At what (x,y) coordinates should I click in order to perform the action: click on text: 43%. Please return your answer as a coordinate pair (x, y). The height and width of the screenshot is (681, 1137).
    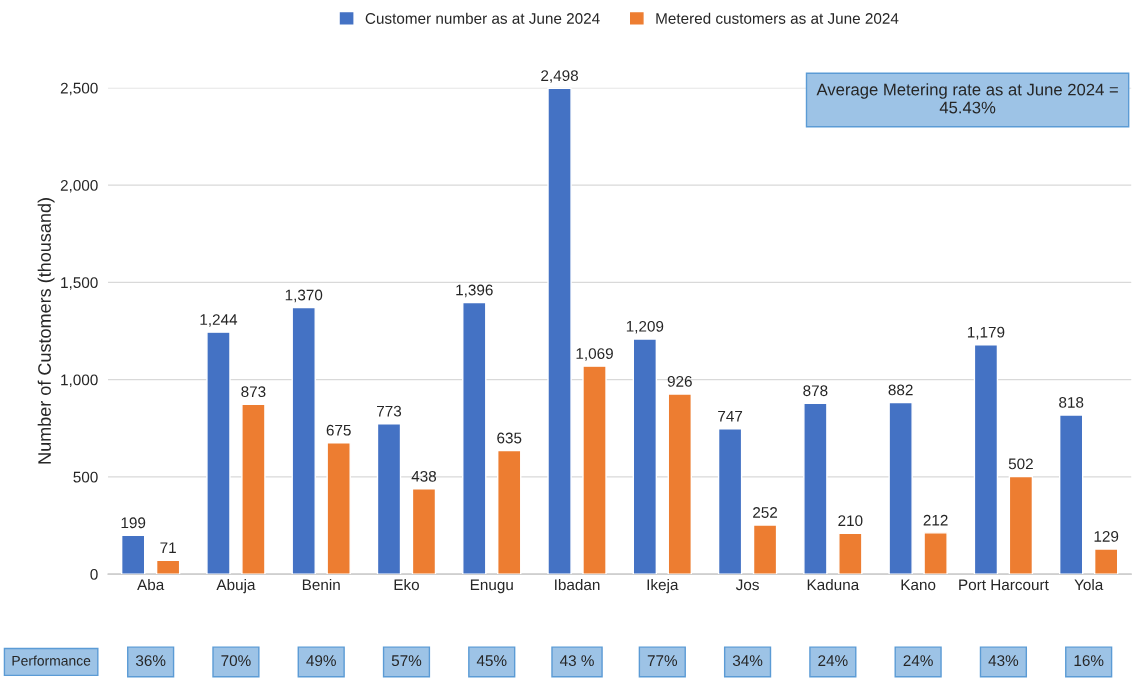
    Looking at the image, I should click on (1003, 661).